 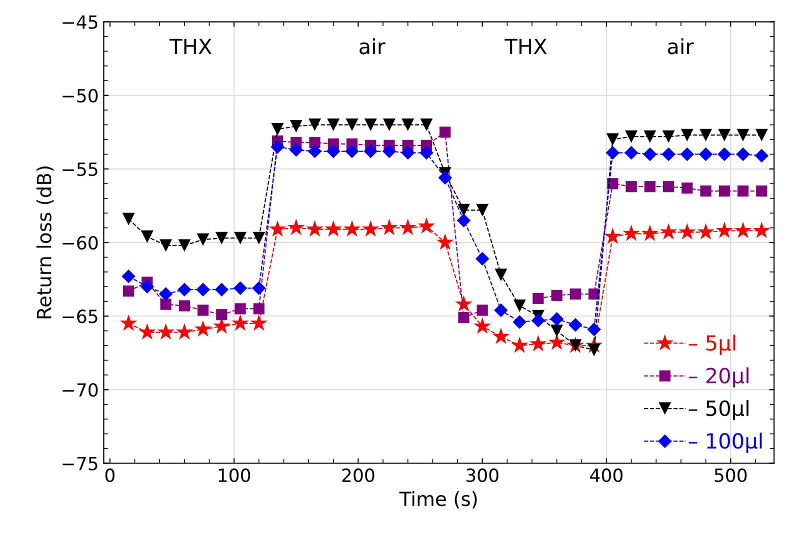 I want to click on x-axis-title: Time (s), so click(x=438, y=499).